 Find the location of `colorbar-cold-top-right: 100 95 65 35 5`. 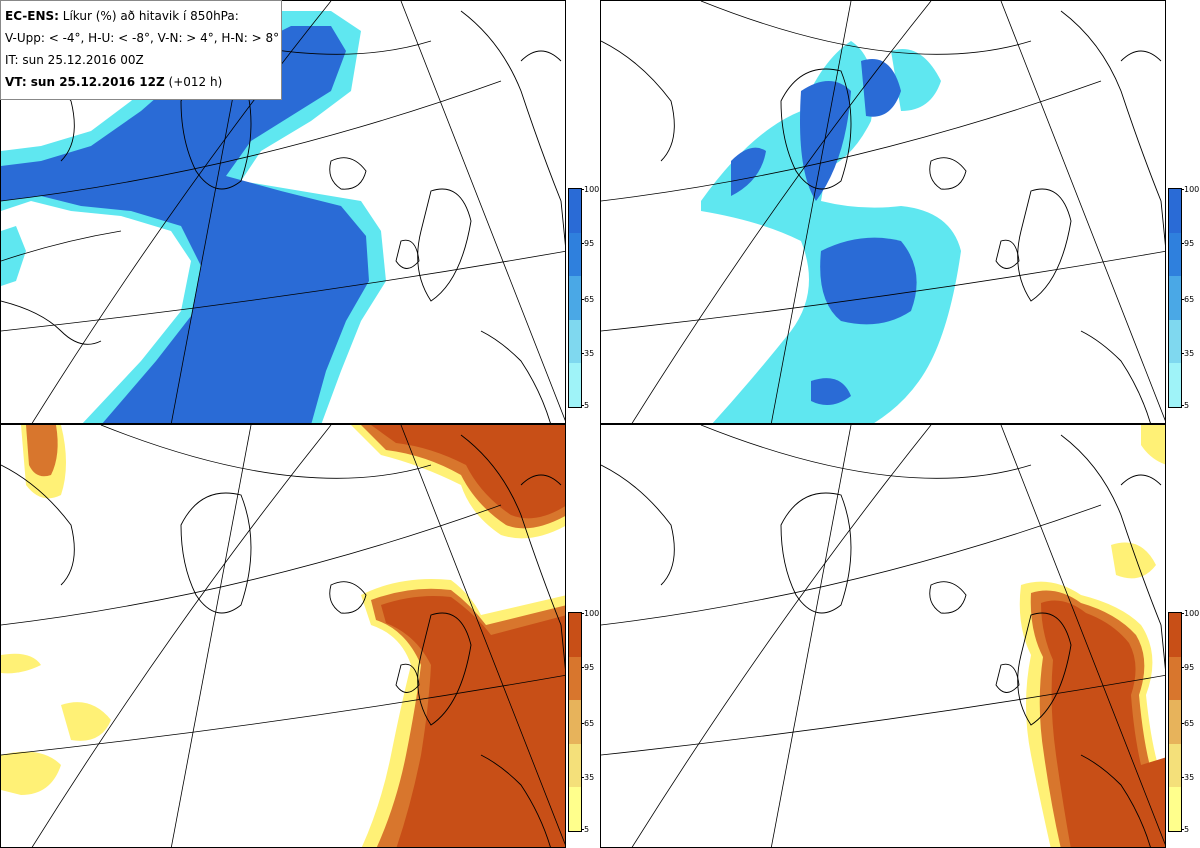

colorbar-cold-top-right: 100 95 65 35 5 is located at coordinates (1184, 297).